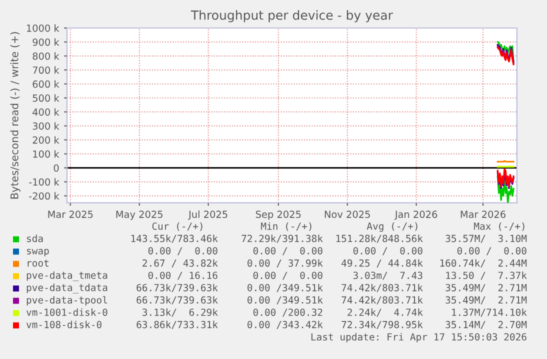 The image size is (547, 359). Describe the element at coordinates (382, 263) in the screenshot. I see `text: 49.25 / 44.84k` at that location.